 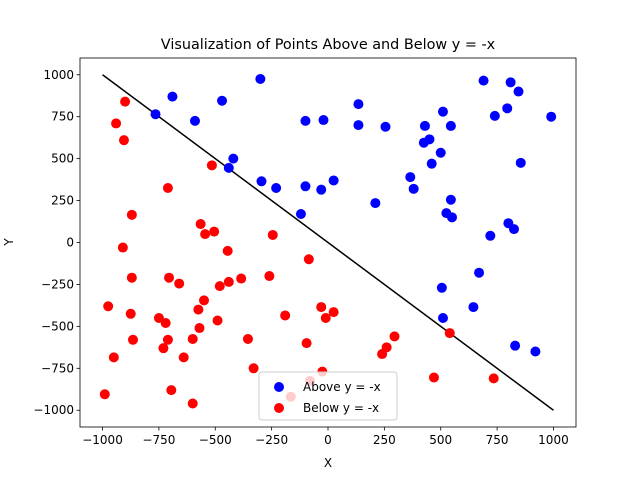 What do you see at coordinates (328, 463) in the screenshot?
I see `x-axis-label: X` at bounding box center [328, 463].